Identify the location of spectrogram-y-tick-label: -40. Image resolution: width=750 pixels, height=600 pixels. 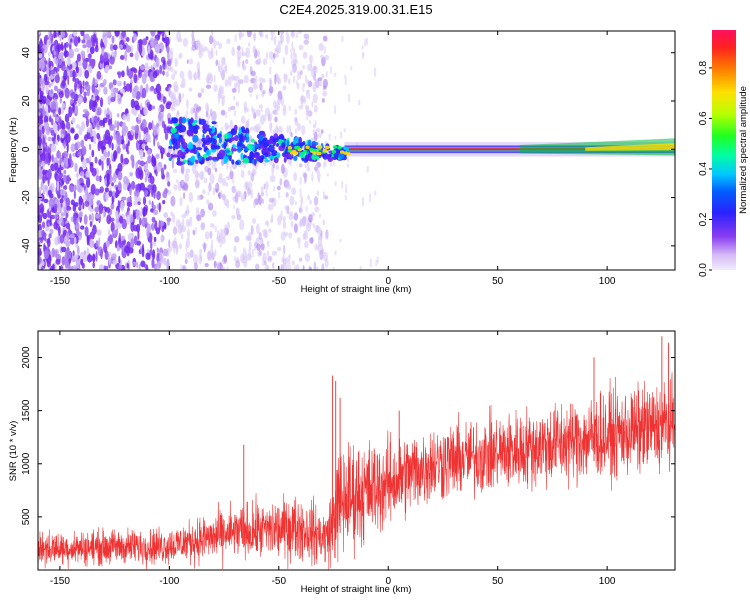
(26, 245).